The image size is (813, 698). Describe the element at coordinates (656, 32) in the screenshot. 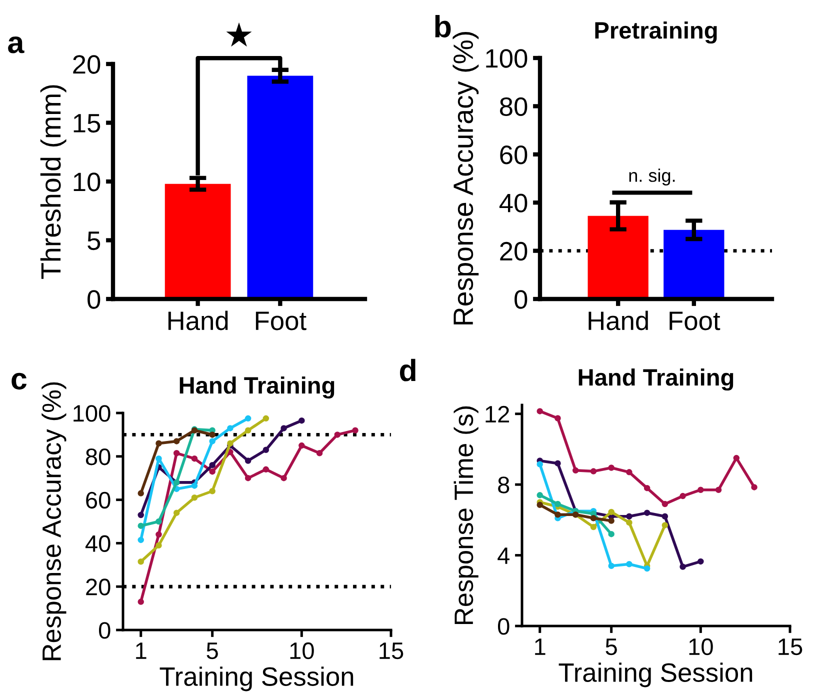

I see `chart-title: Pretraining` at that location.